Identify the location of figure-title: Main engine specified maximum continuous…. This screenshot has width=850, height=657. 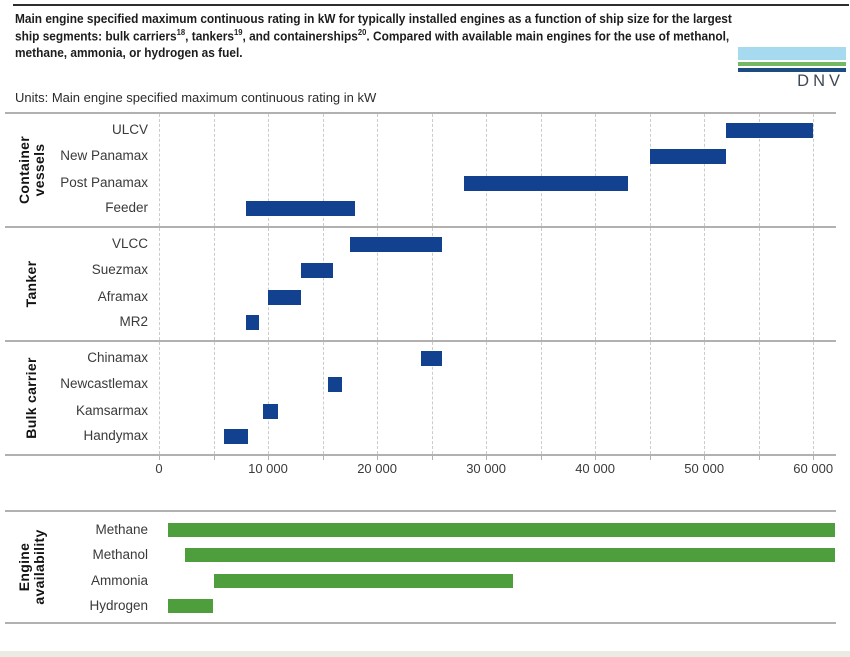
(373, 36).